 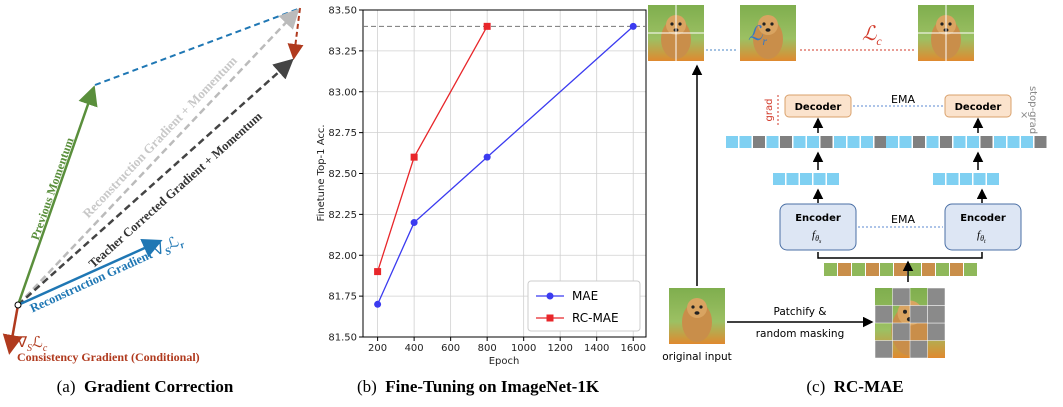 What do you see at coordinates (550, 318) in the screenshot?
I see `legend-marker` at bounding box center [550, 318].